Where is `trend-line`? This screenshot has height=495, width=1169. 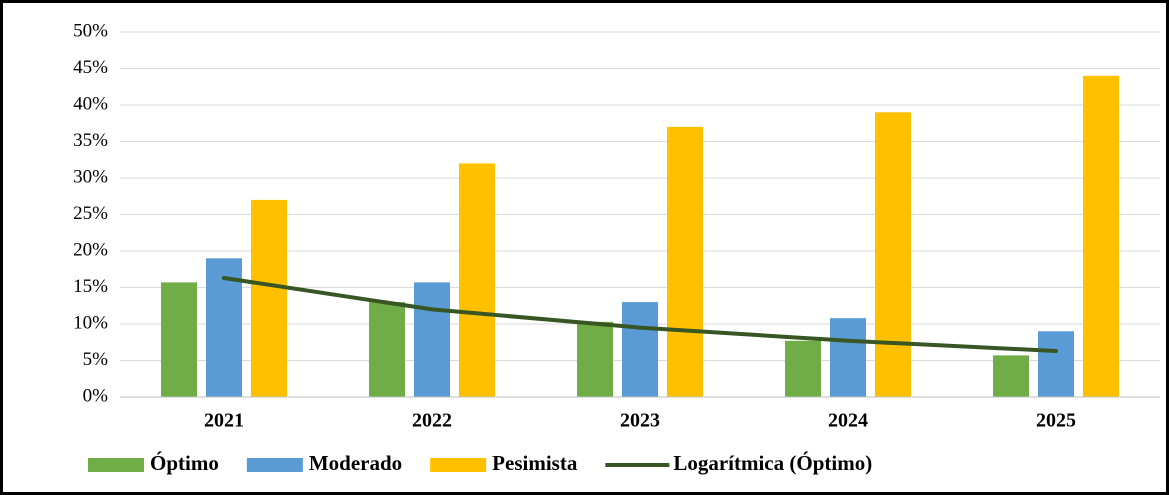 trend-line is located at coordinates (640, 315).